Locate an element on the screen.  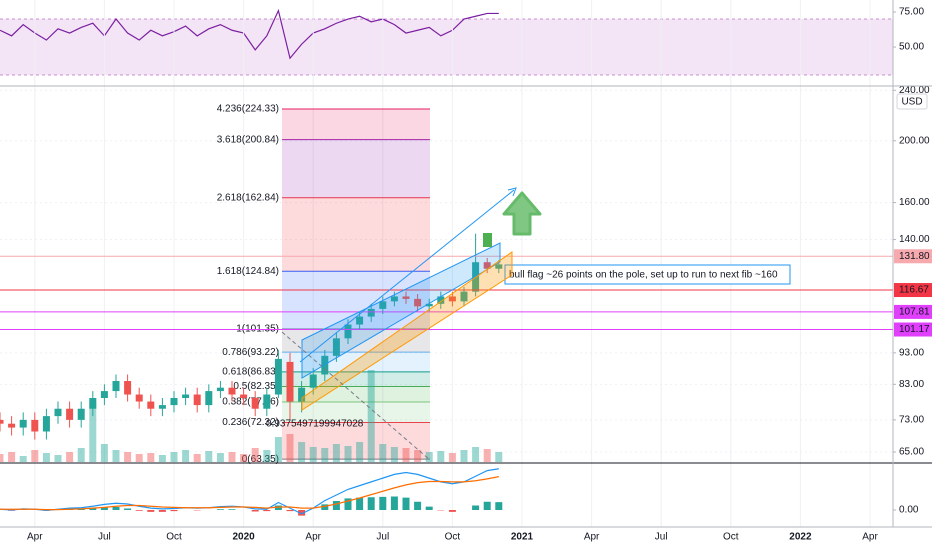
price-tag-label: 116.67 is located at coordinates (914, 290).